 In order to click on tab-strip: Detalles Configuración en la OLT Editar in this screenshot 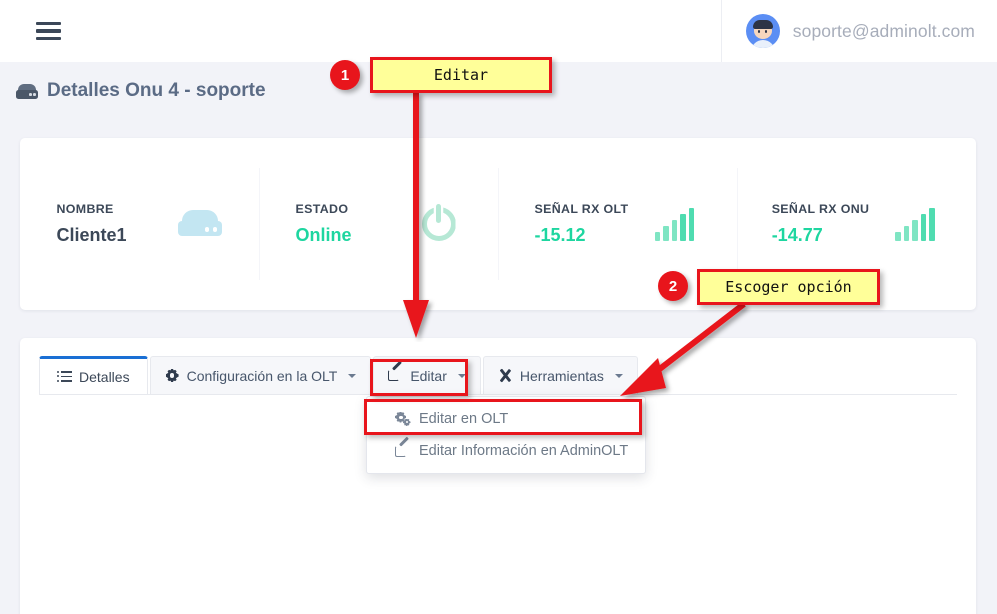, I will do `click(339, 375)`.